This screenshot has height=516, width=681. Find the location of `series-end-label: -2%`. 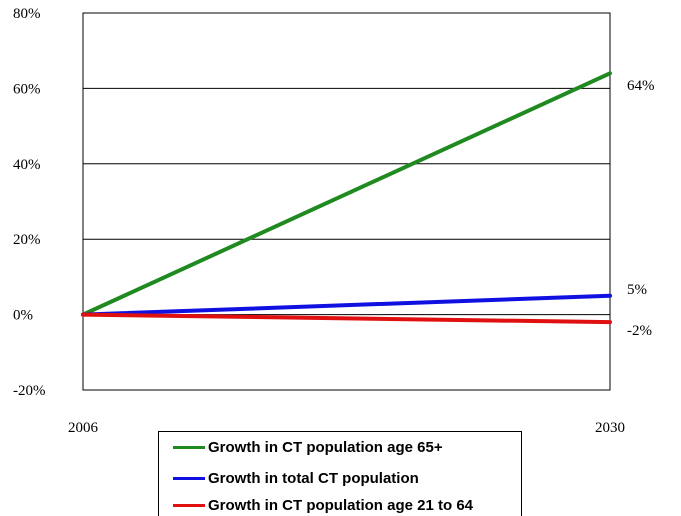

series-end-label: -2% is located at coordinates (639, 331).